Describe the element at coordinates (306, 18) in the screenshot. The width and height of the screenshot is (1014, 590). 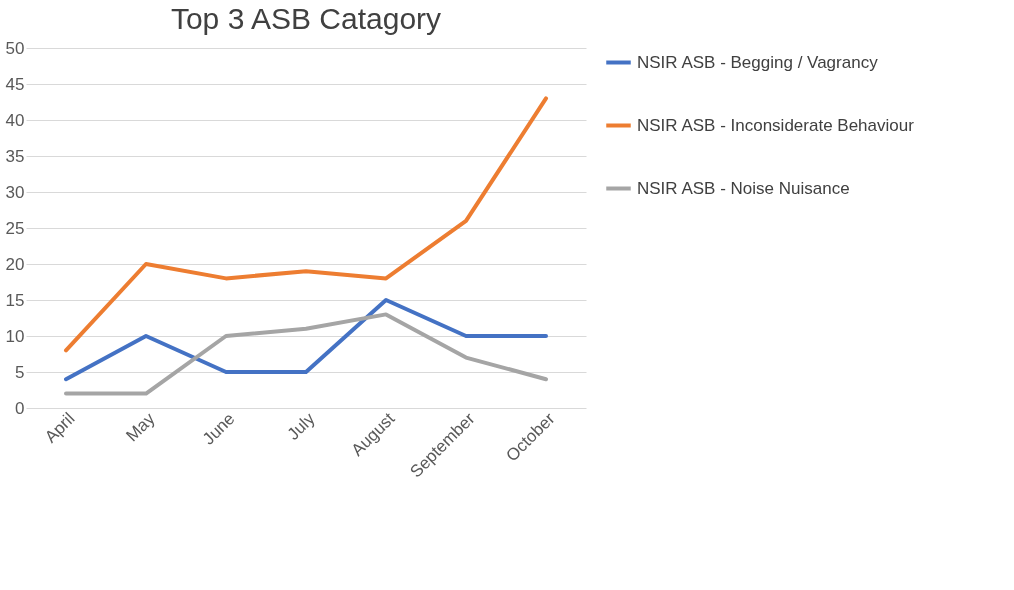
I see `chart-title: Top 3 ASB Catagory` at that location.